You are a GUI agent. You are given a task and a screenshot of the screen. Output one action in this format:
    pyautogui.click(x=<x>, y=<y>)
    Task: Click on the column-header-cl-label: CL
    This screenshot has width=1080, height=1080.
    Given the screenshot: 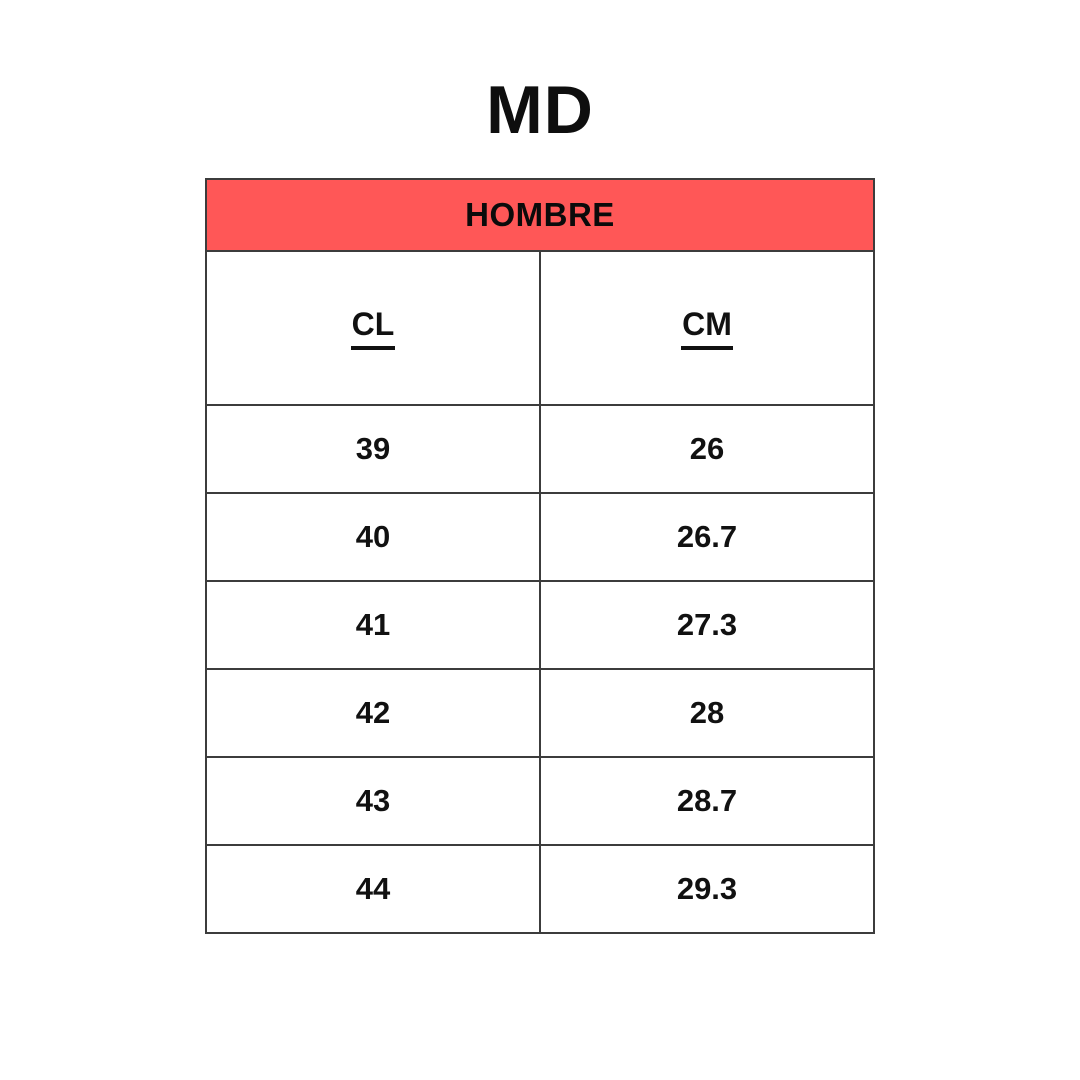 What is the action you would take?
    pyautogui.click(x=373, y=328)
    